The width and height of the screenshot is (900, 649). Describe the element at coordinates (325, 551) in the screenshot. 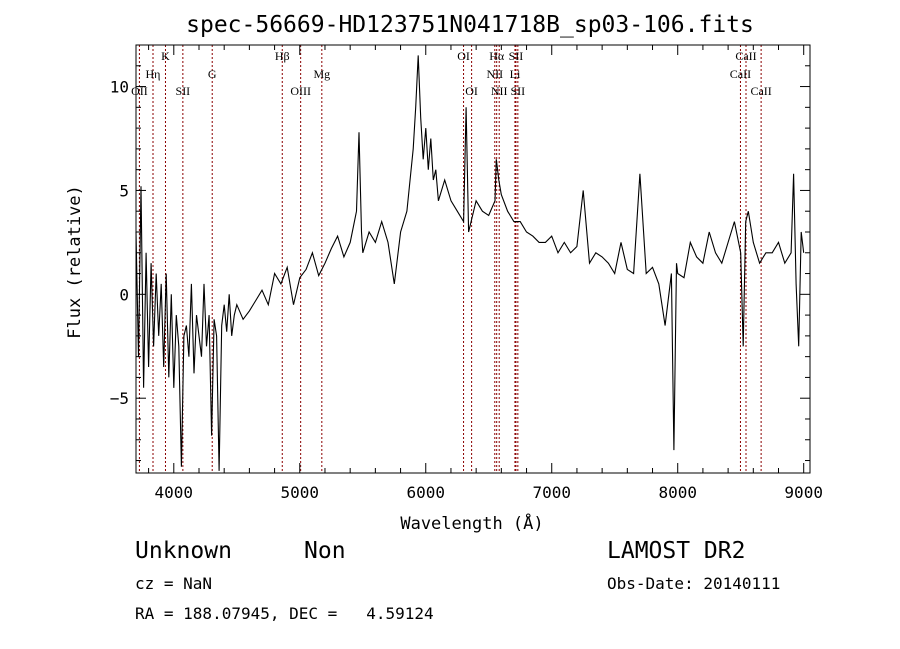

I see `subclass-label: Non` at that location.